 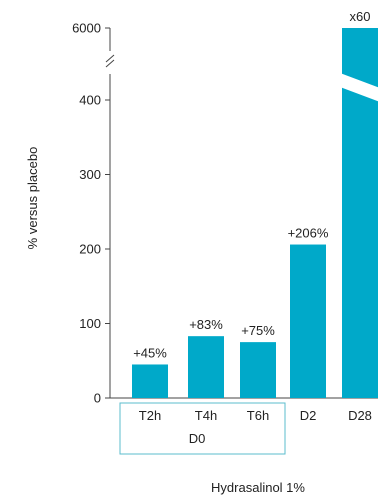 What do you see at coordinates (258, 487) in the screenshot?
I see `x-axis-label: Hydrasalinol 1%` at bounding box center [258, 487].